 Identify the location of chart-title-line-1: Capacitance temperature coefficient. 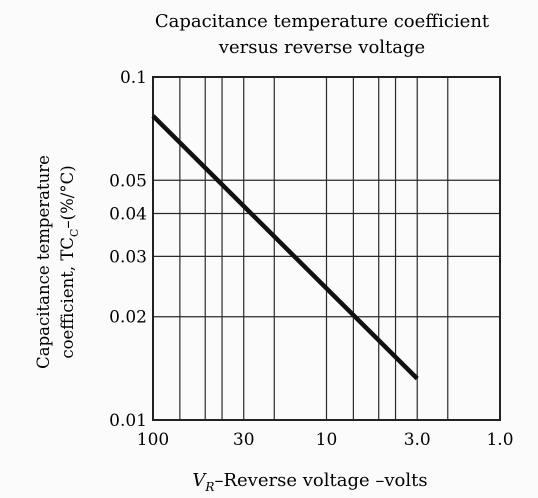
(322, 21).